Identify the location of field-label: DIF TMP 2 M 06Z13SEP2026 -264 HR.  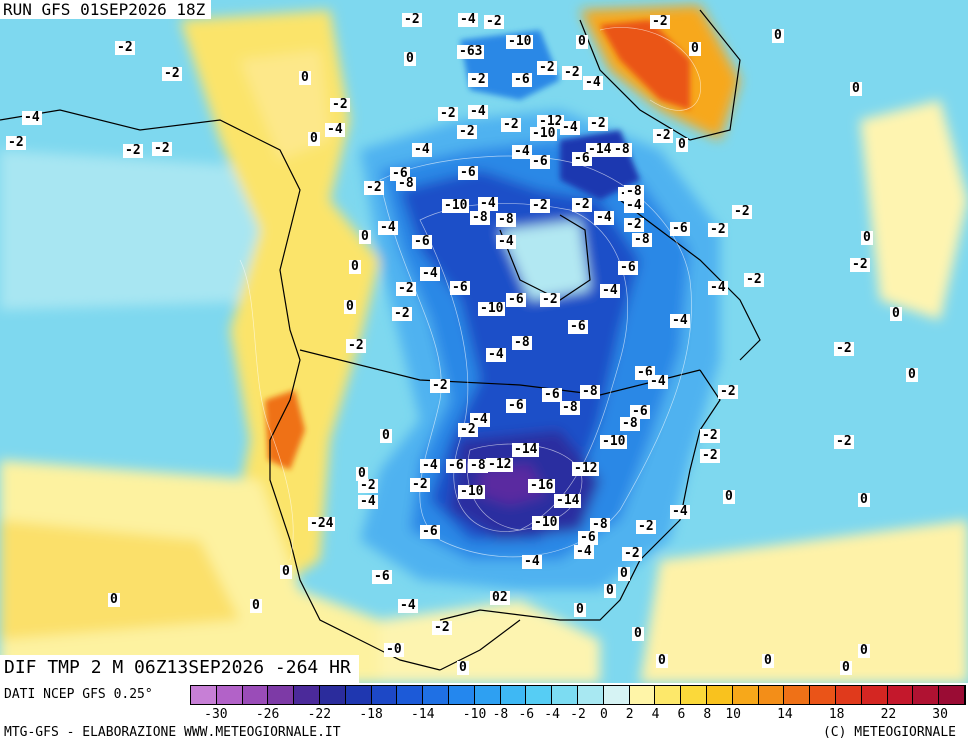
(179, 669).